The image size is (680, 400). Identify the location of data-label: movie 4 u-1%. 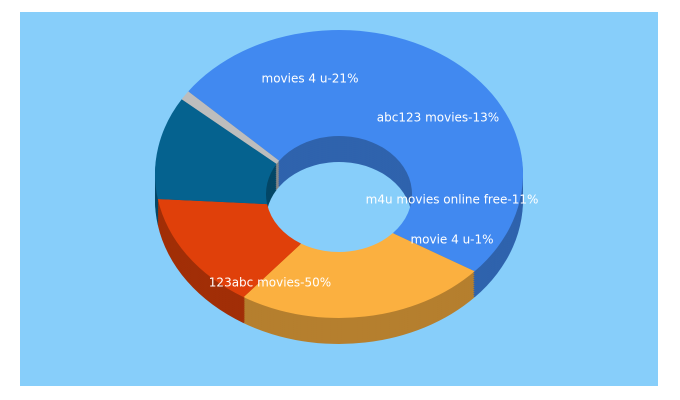
(451, 240).